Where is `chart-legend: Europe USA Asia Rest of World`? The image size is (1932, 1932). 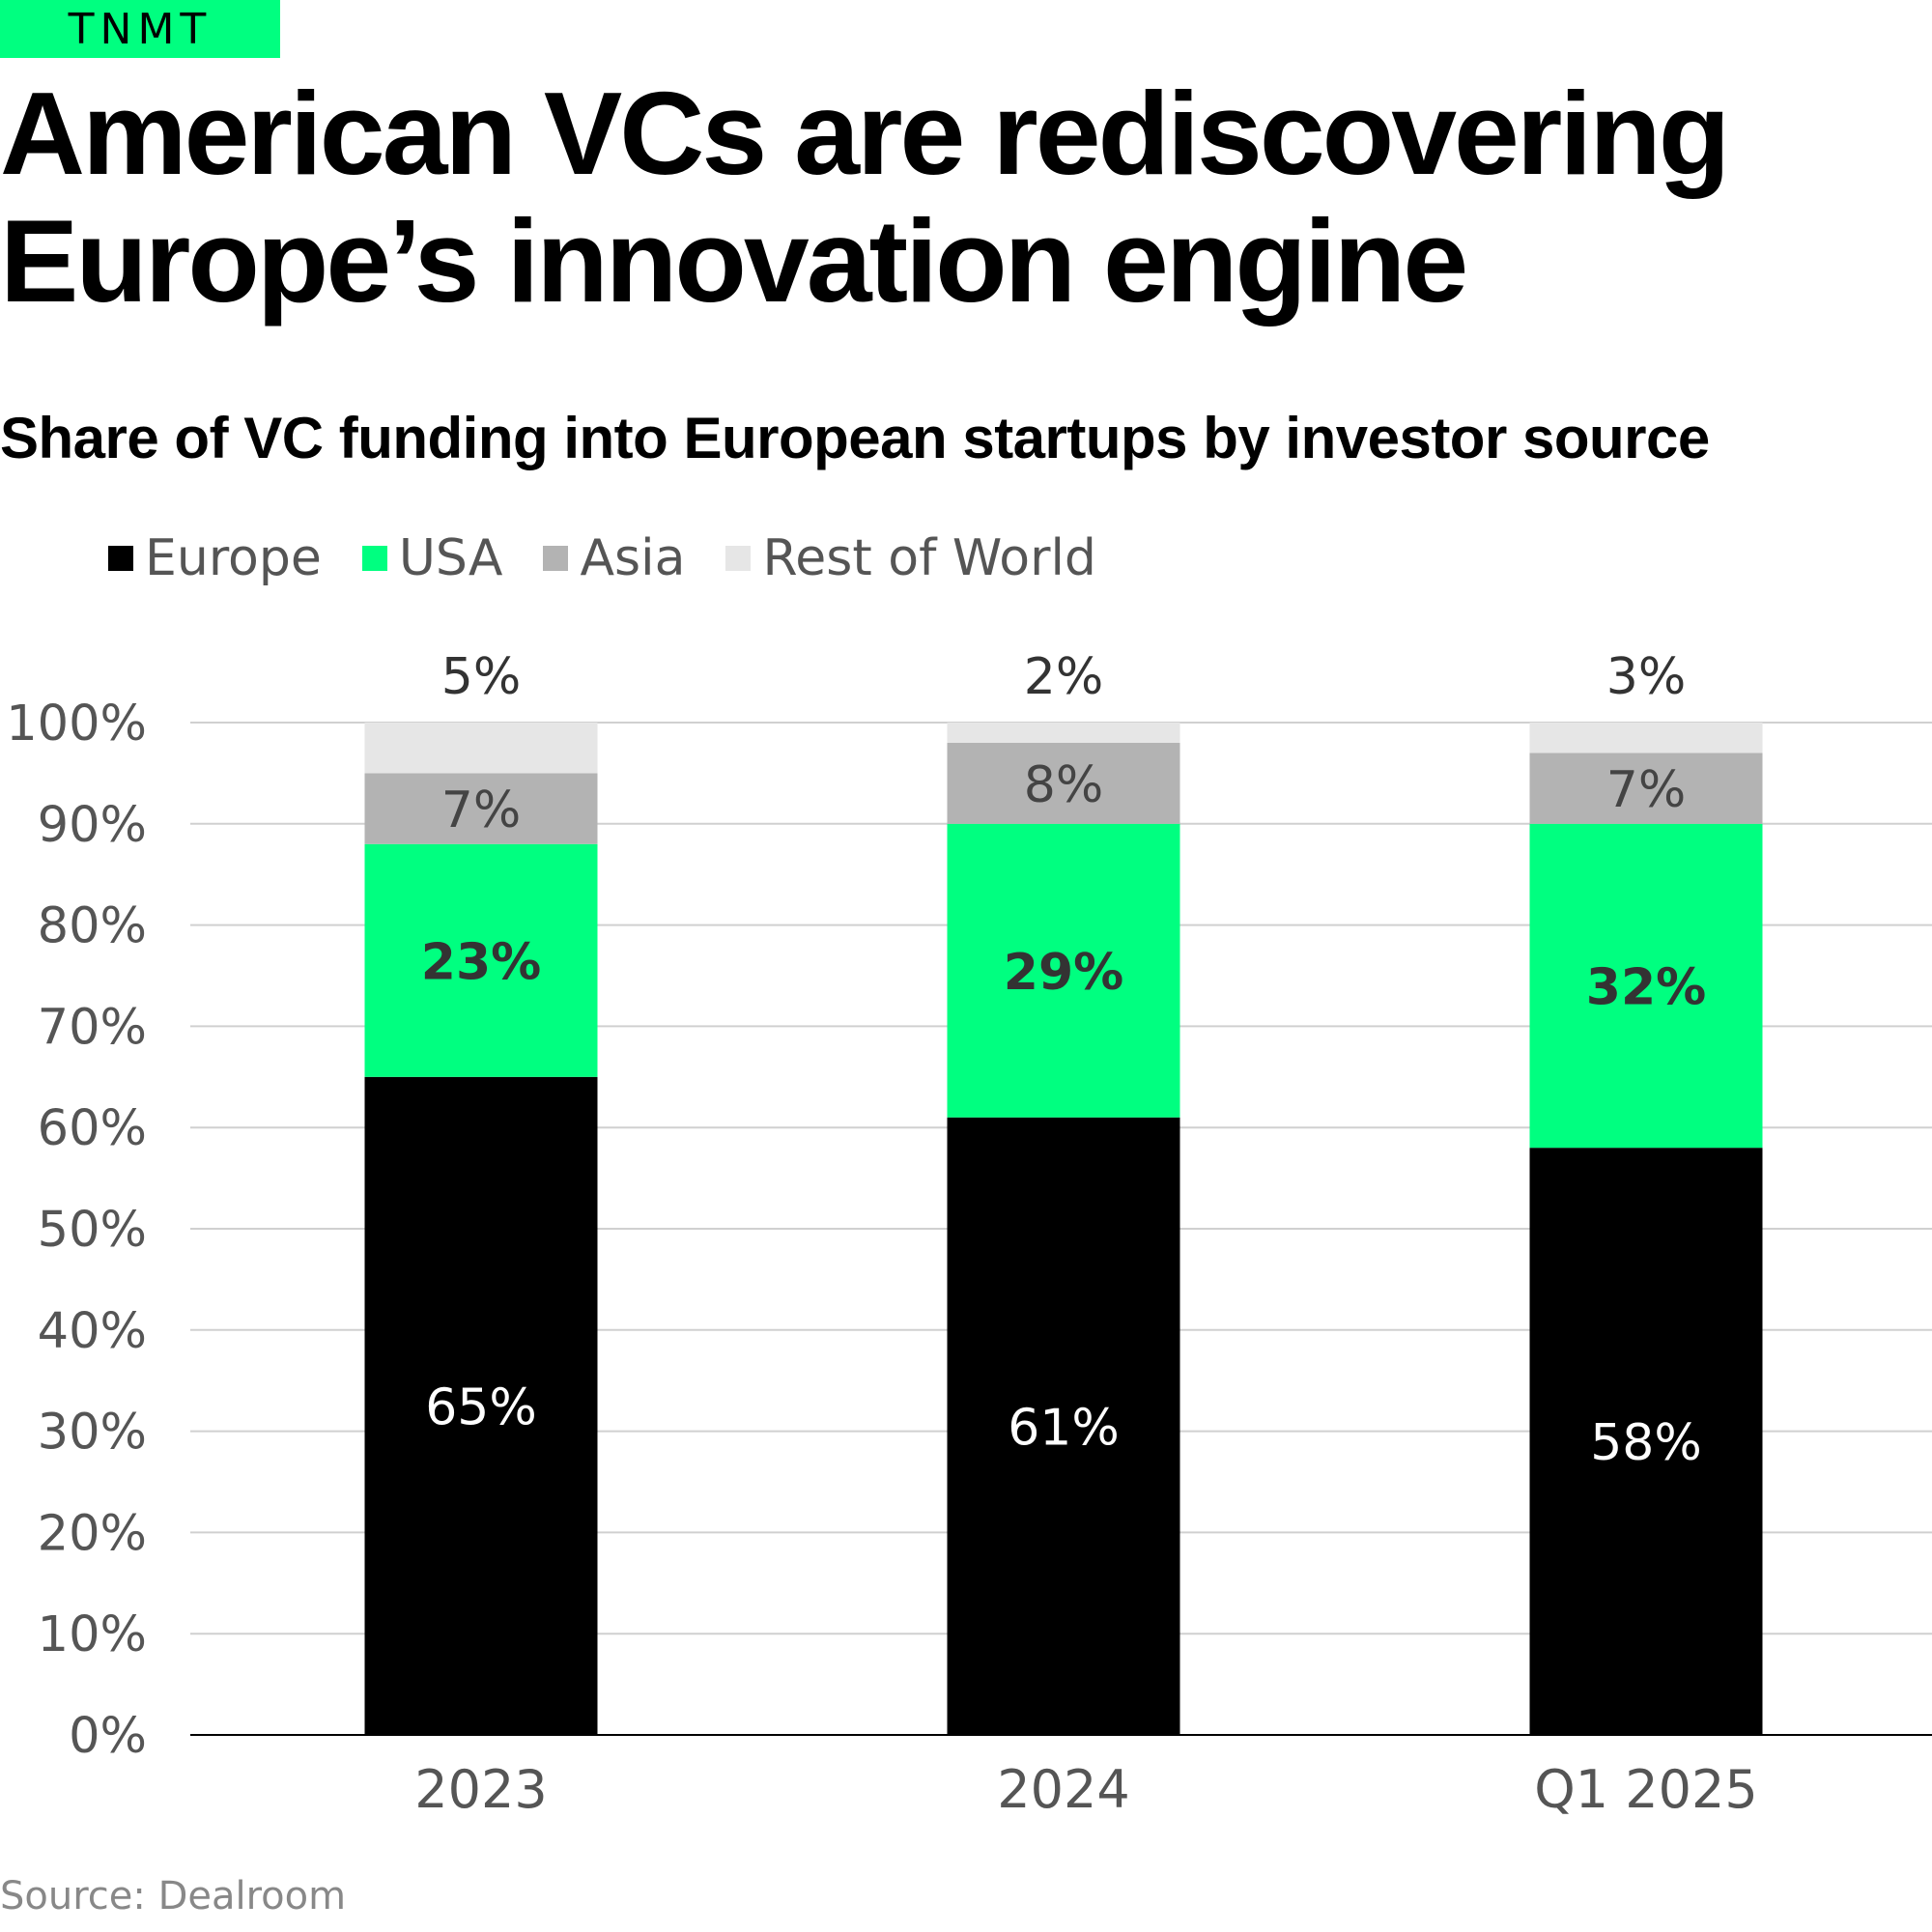
chart-legend: Europe USA Asia Rest of World is located at coordinates (622, 558).